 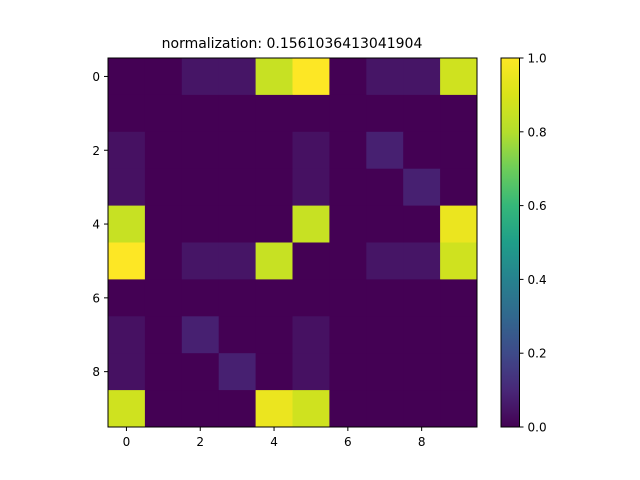 What do you see at coordinates (200, 298) in the screenshot?
I see `heatmap-cell-r6-c2` at bounding box center [200, 298].